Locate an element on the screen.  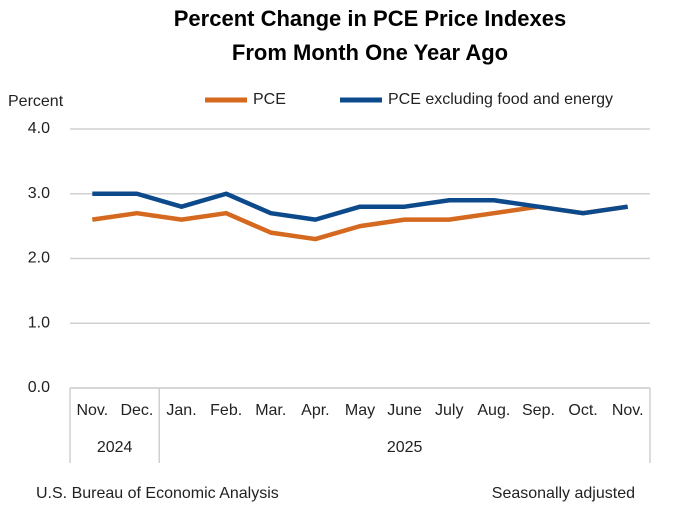
x-tick-label: Aug. is located at coordinates (493, 410).